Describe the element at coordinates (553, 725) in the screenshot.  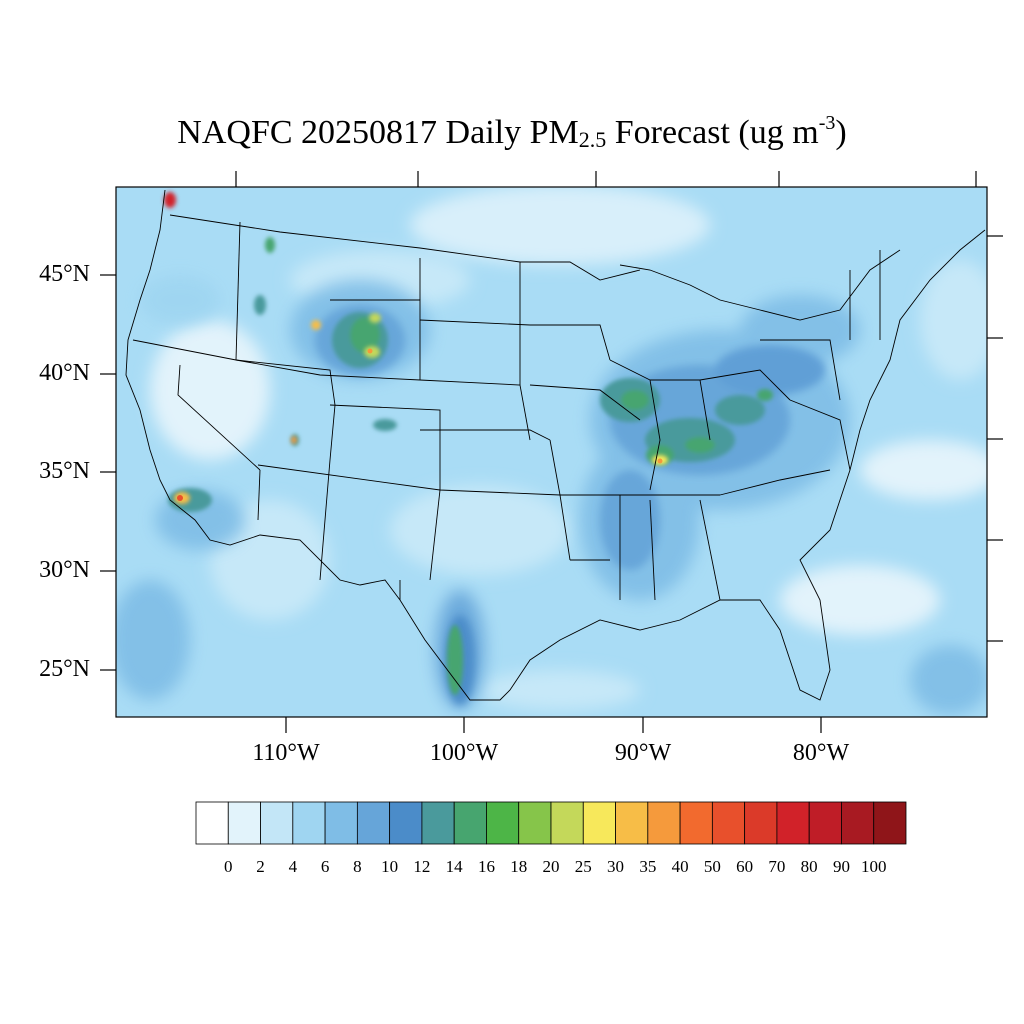
I see `lon-ticks` at that location.